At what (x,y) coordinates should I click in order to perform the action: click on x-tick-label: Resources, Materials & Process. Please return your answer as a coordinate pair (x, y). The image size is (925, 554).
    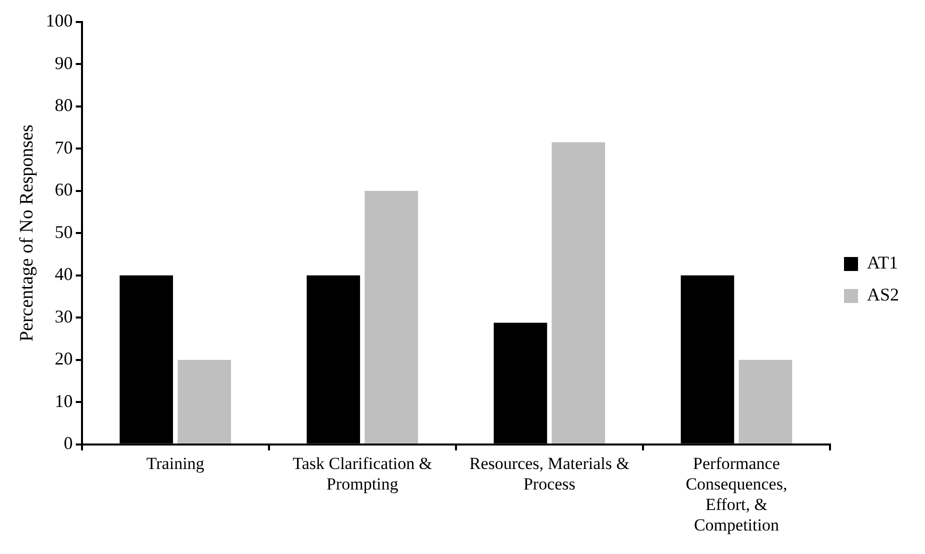
    Looking at the image, I should click on (549, 474).